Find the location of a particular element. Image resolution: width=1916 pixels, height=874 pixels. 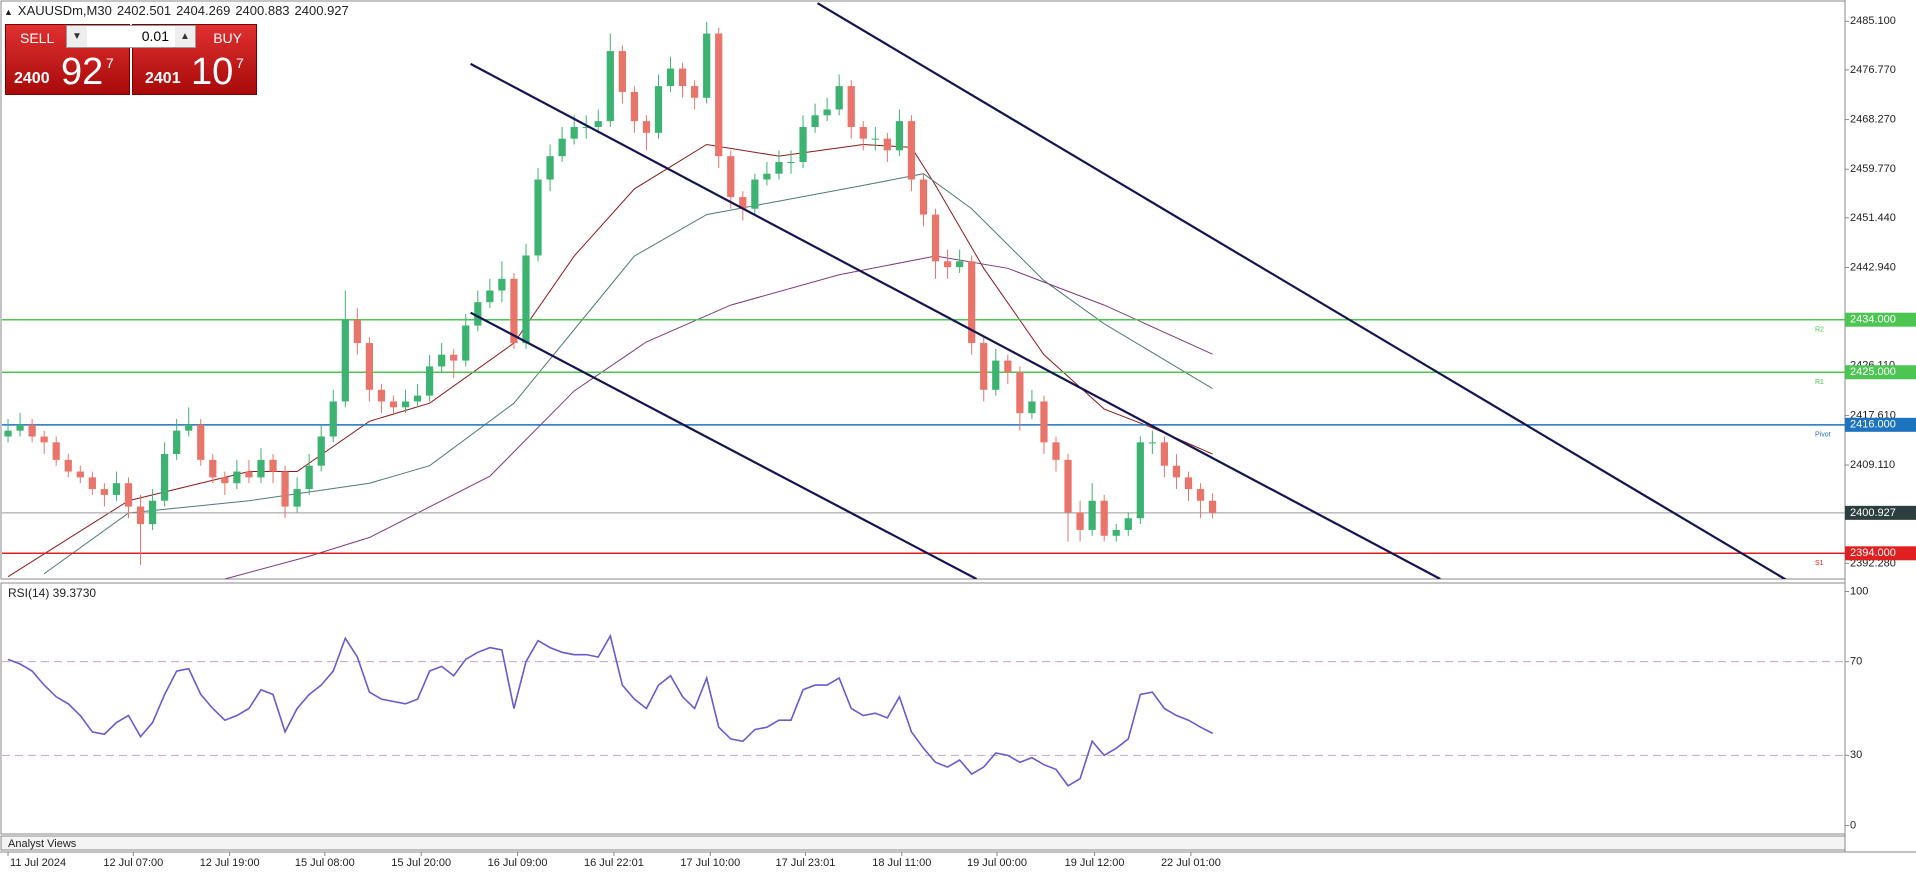

x-tick-label: 17 Jul 23:01 is located at coordinates (805, 863).